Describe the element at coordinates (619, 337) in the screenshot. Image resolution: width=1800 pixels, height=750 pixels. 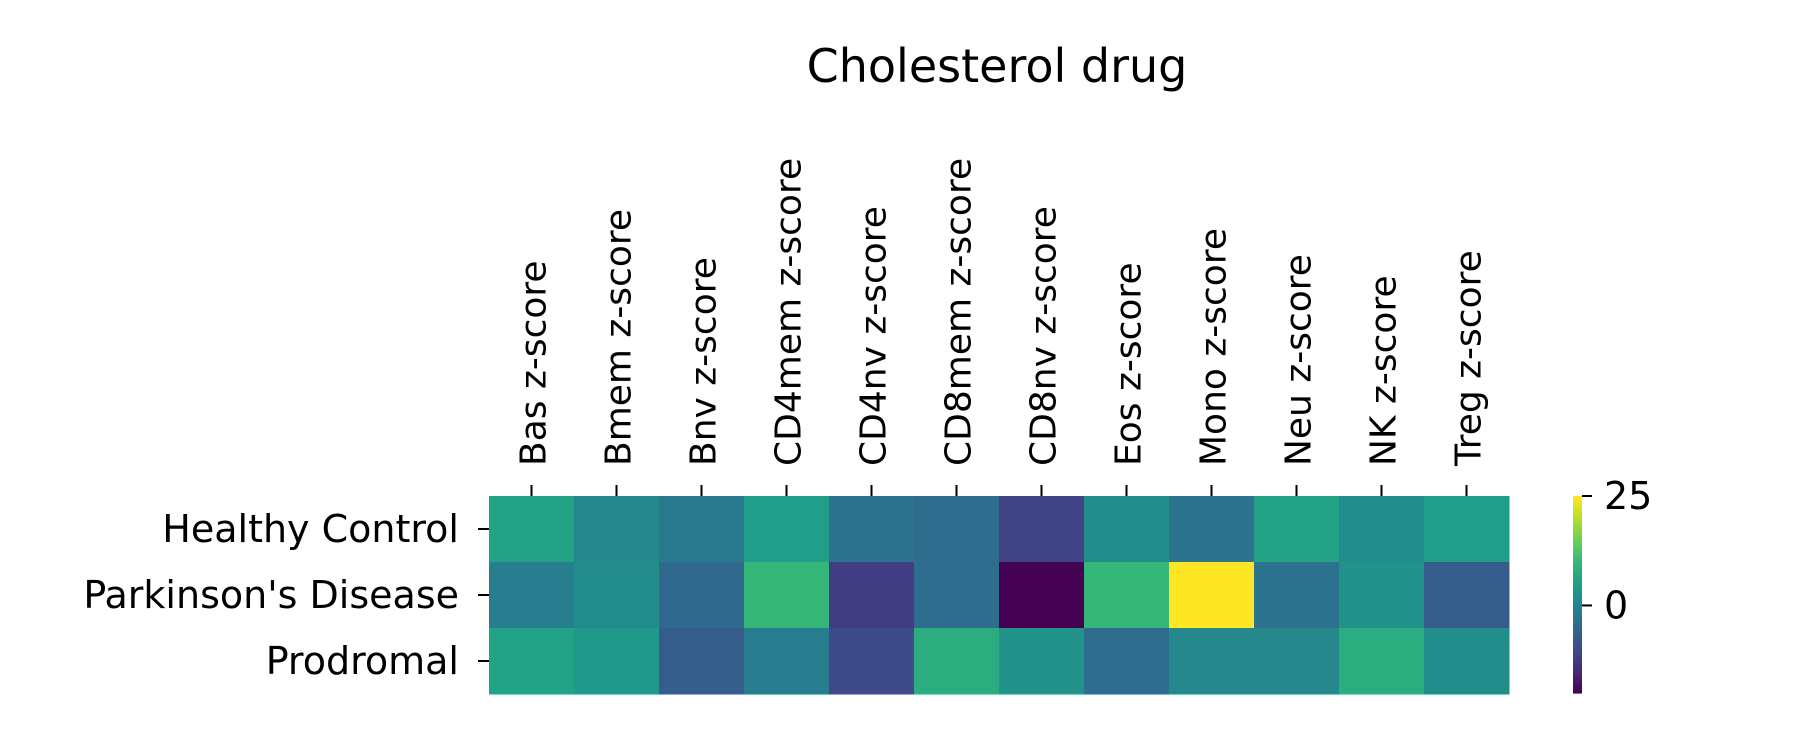
I see `column-label: Bmem z-score` at that location.